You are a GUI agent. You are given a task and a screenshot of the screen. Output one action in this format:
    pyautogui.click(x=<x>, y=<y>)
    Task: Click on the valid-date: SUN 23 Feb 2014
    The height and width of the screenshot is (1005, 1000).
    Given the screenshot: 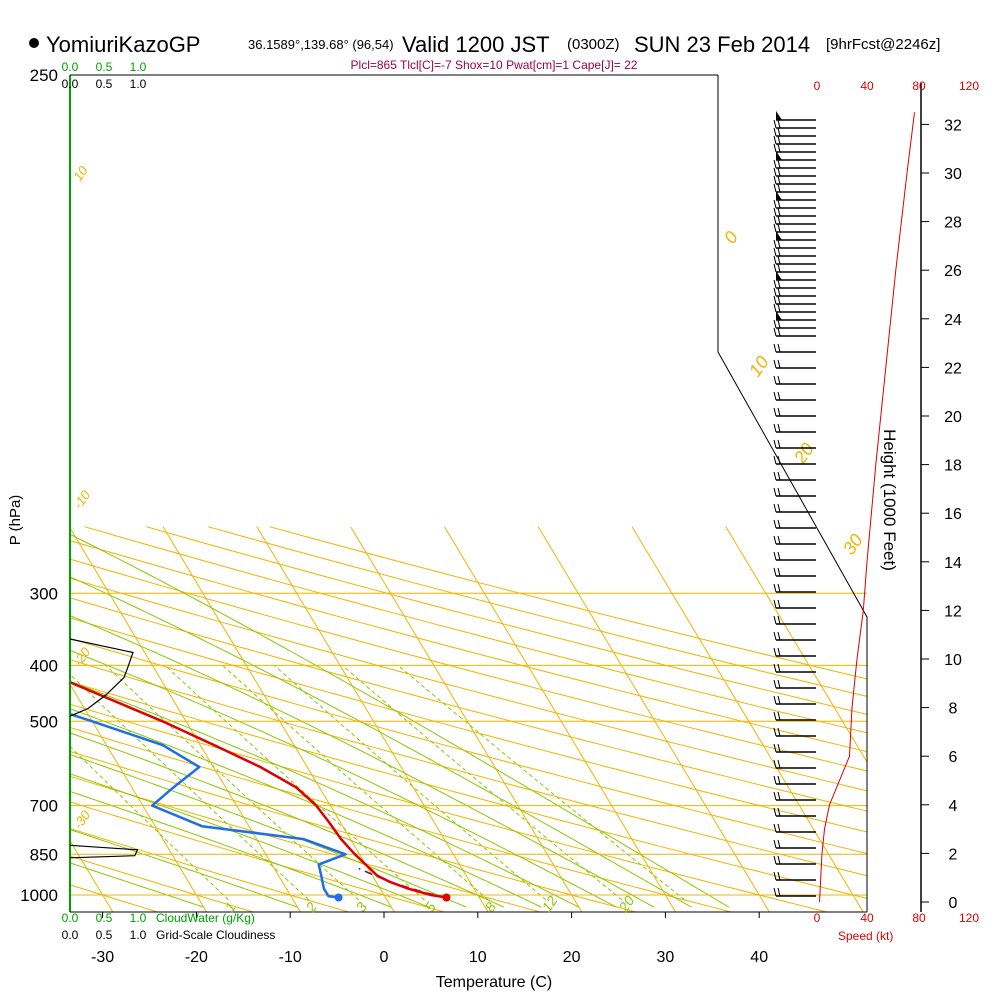 What is the action you would take?
    pyautogui.click(x=722, y=44)
    